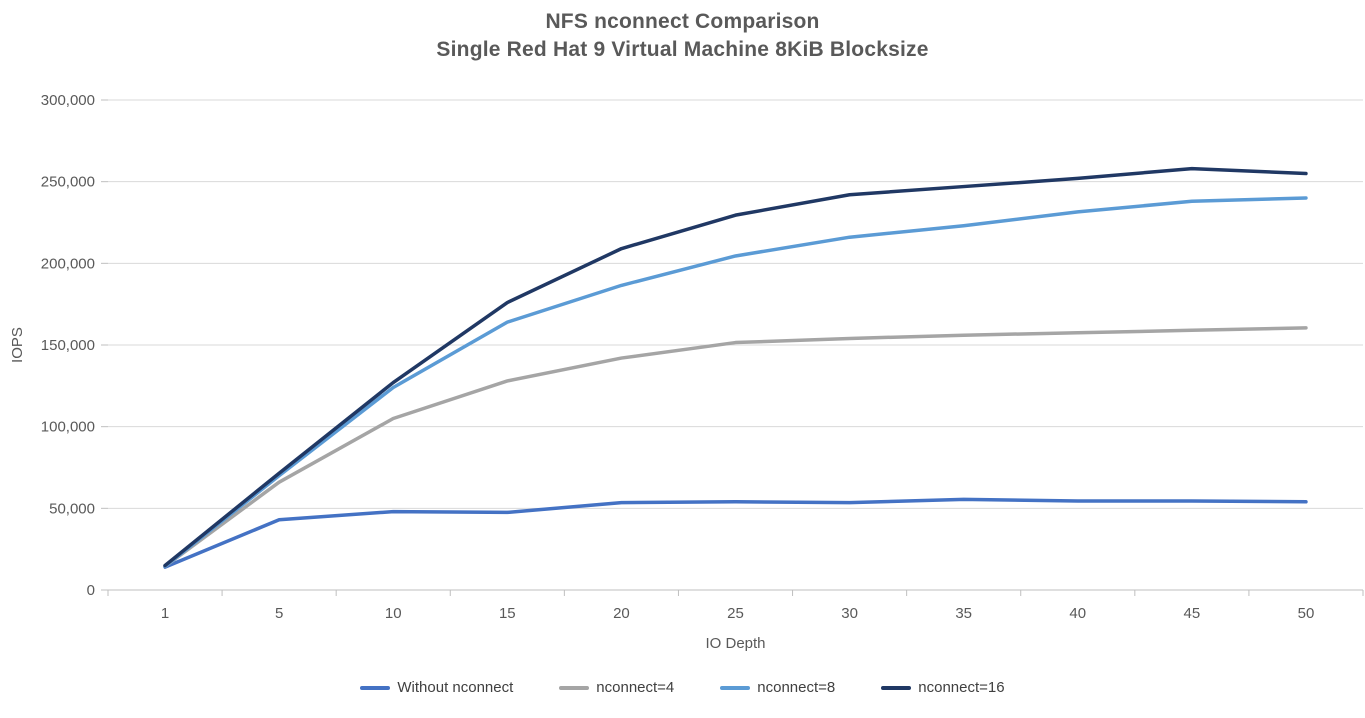 The height and width of the screenshot is (718, 1365). Describe the element at coordinates (68, 427) in the screenshot. I see `y-tick-label: 100,000` at that location.